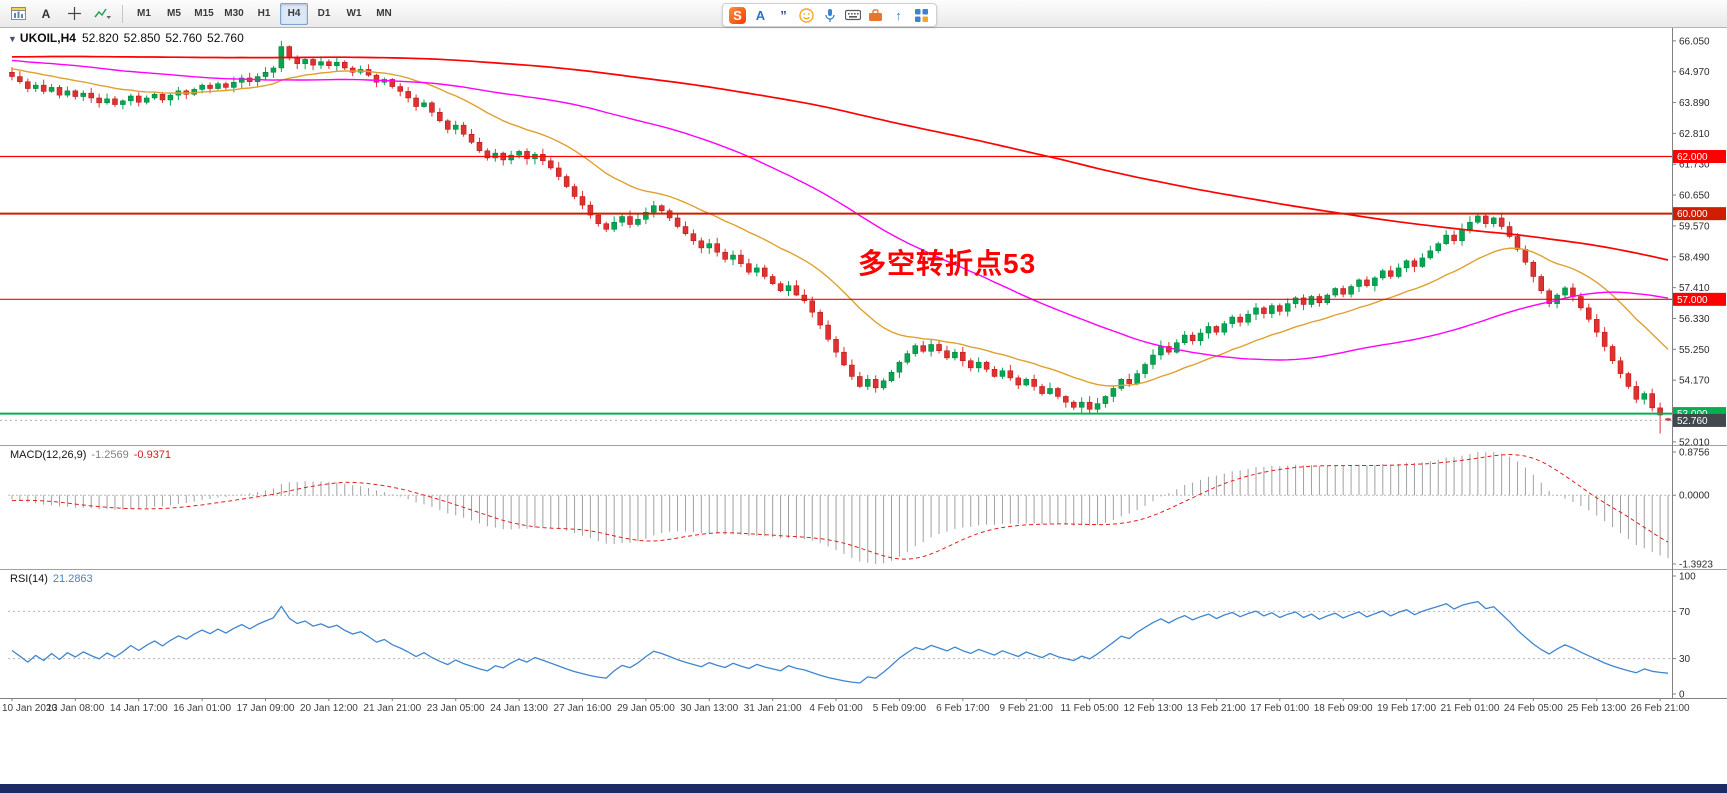 This screenshot has height=793, width=1727. I want to click on svg-text: 0, so click(1682, 695).